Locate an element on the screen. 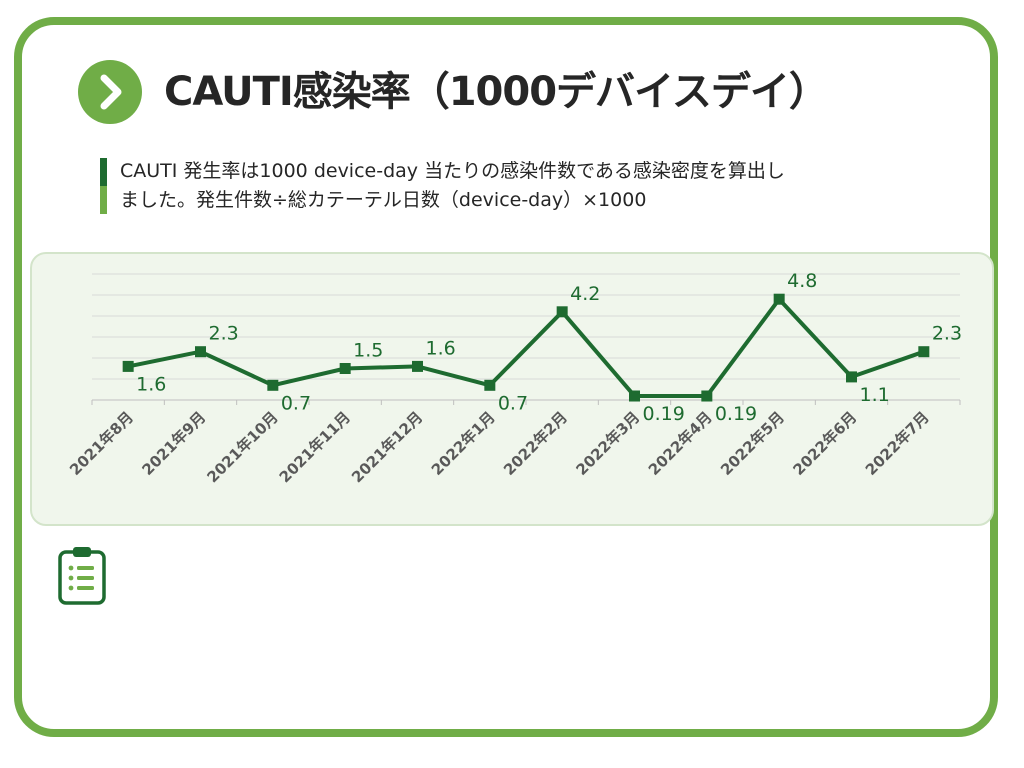 The height and width of the screenshot is (768, 1024). description-line-2: ました。発生件数÷総カテーテル日数（device-day）×1000 is located at coordinates (383, 200).